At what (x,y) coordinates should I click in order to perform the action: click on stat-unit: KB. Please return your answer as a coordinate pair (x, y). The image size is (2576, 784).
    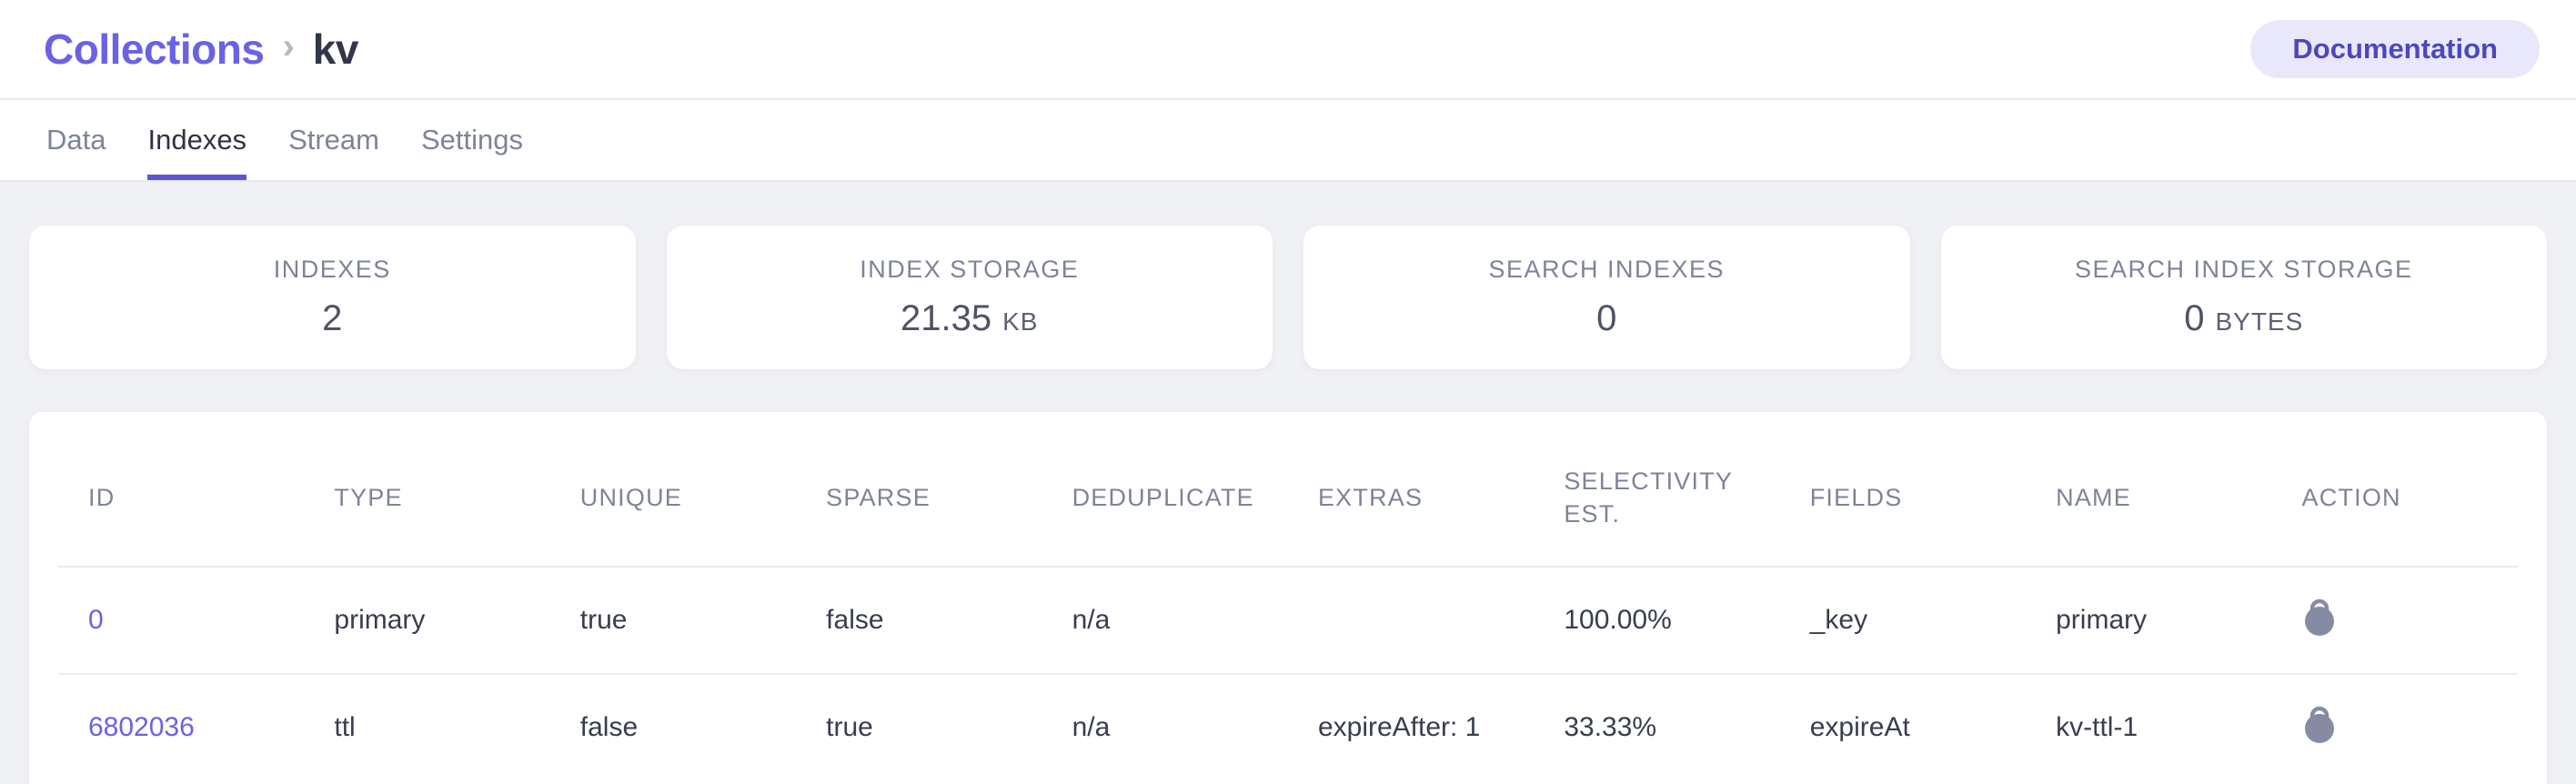
    Looking at the image, I should click on (1020, 321).